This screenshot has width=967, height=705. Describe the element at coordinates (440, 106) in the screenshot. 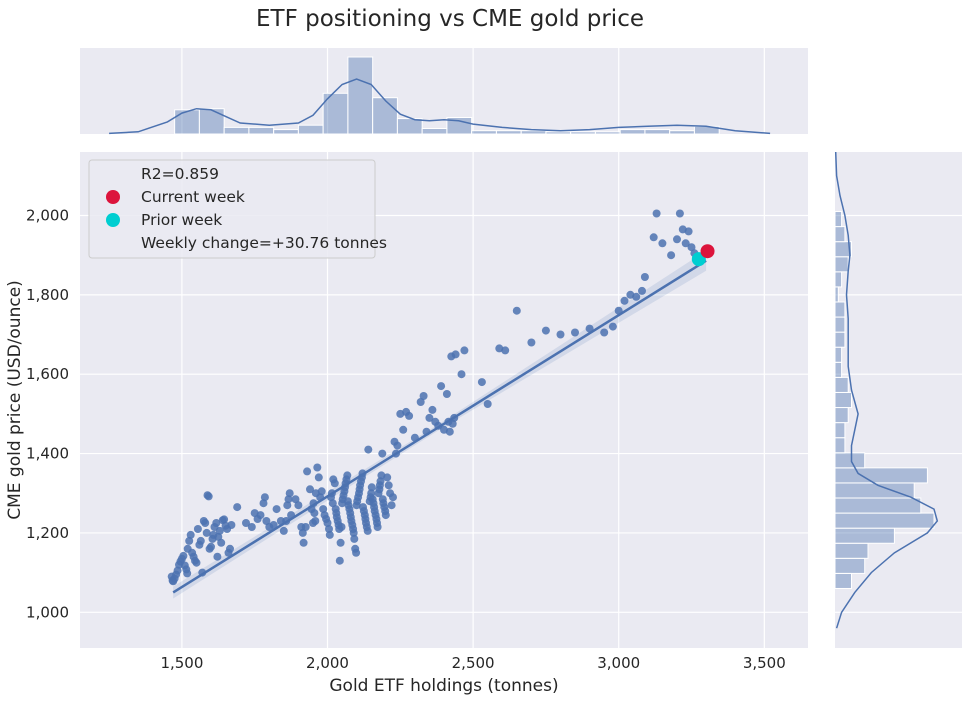

I see `top-kde-line` at that location.